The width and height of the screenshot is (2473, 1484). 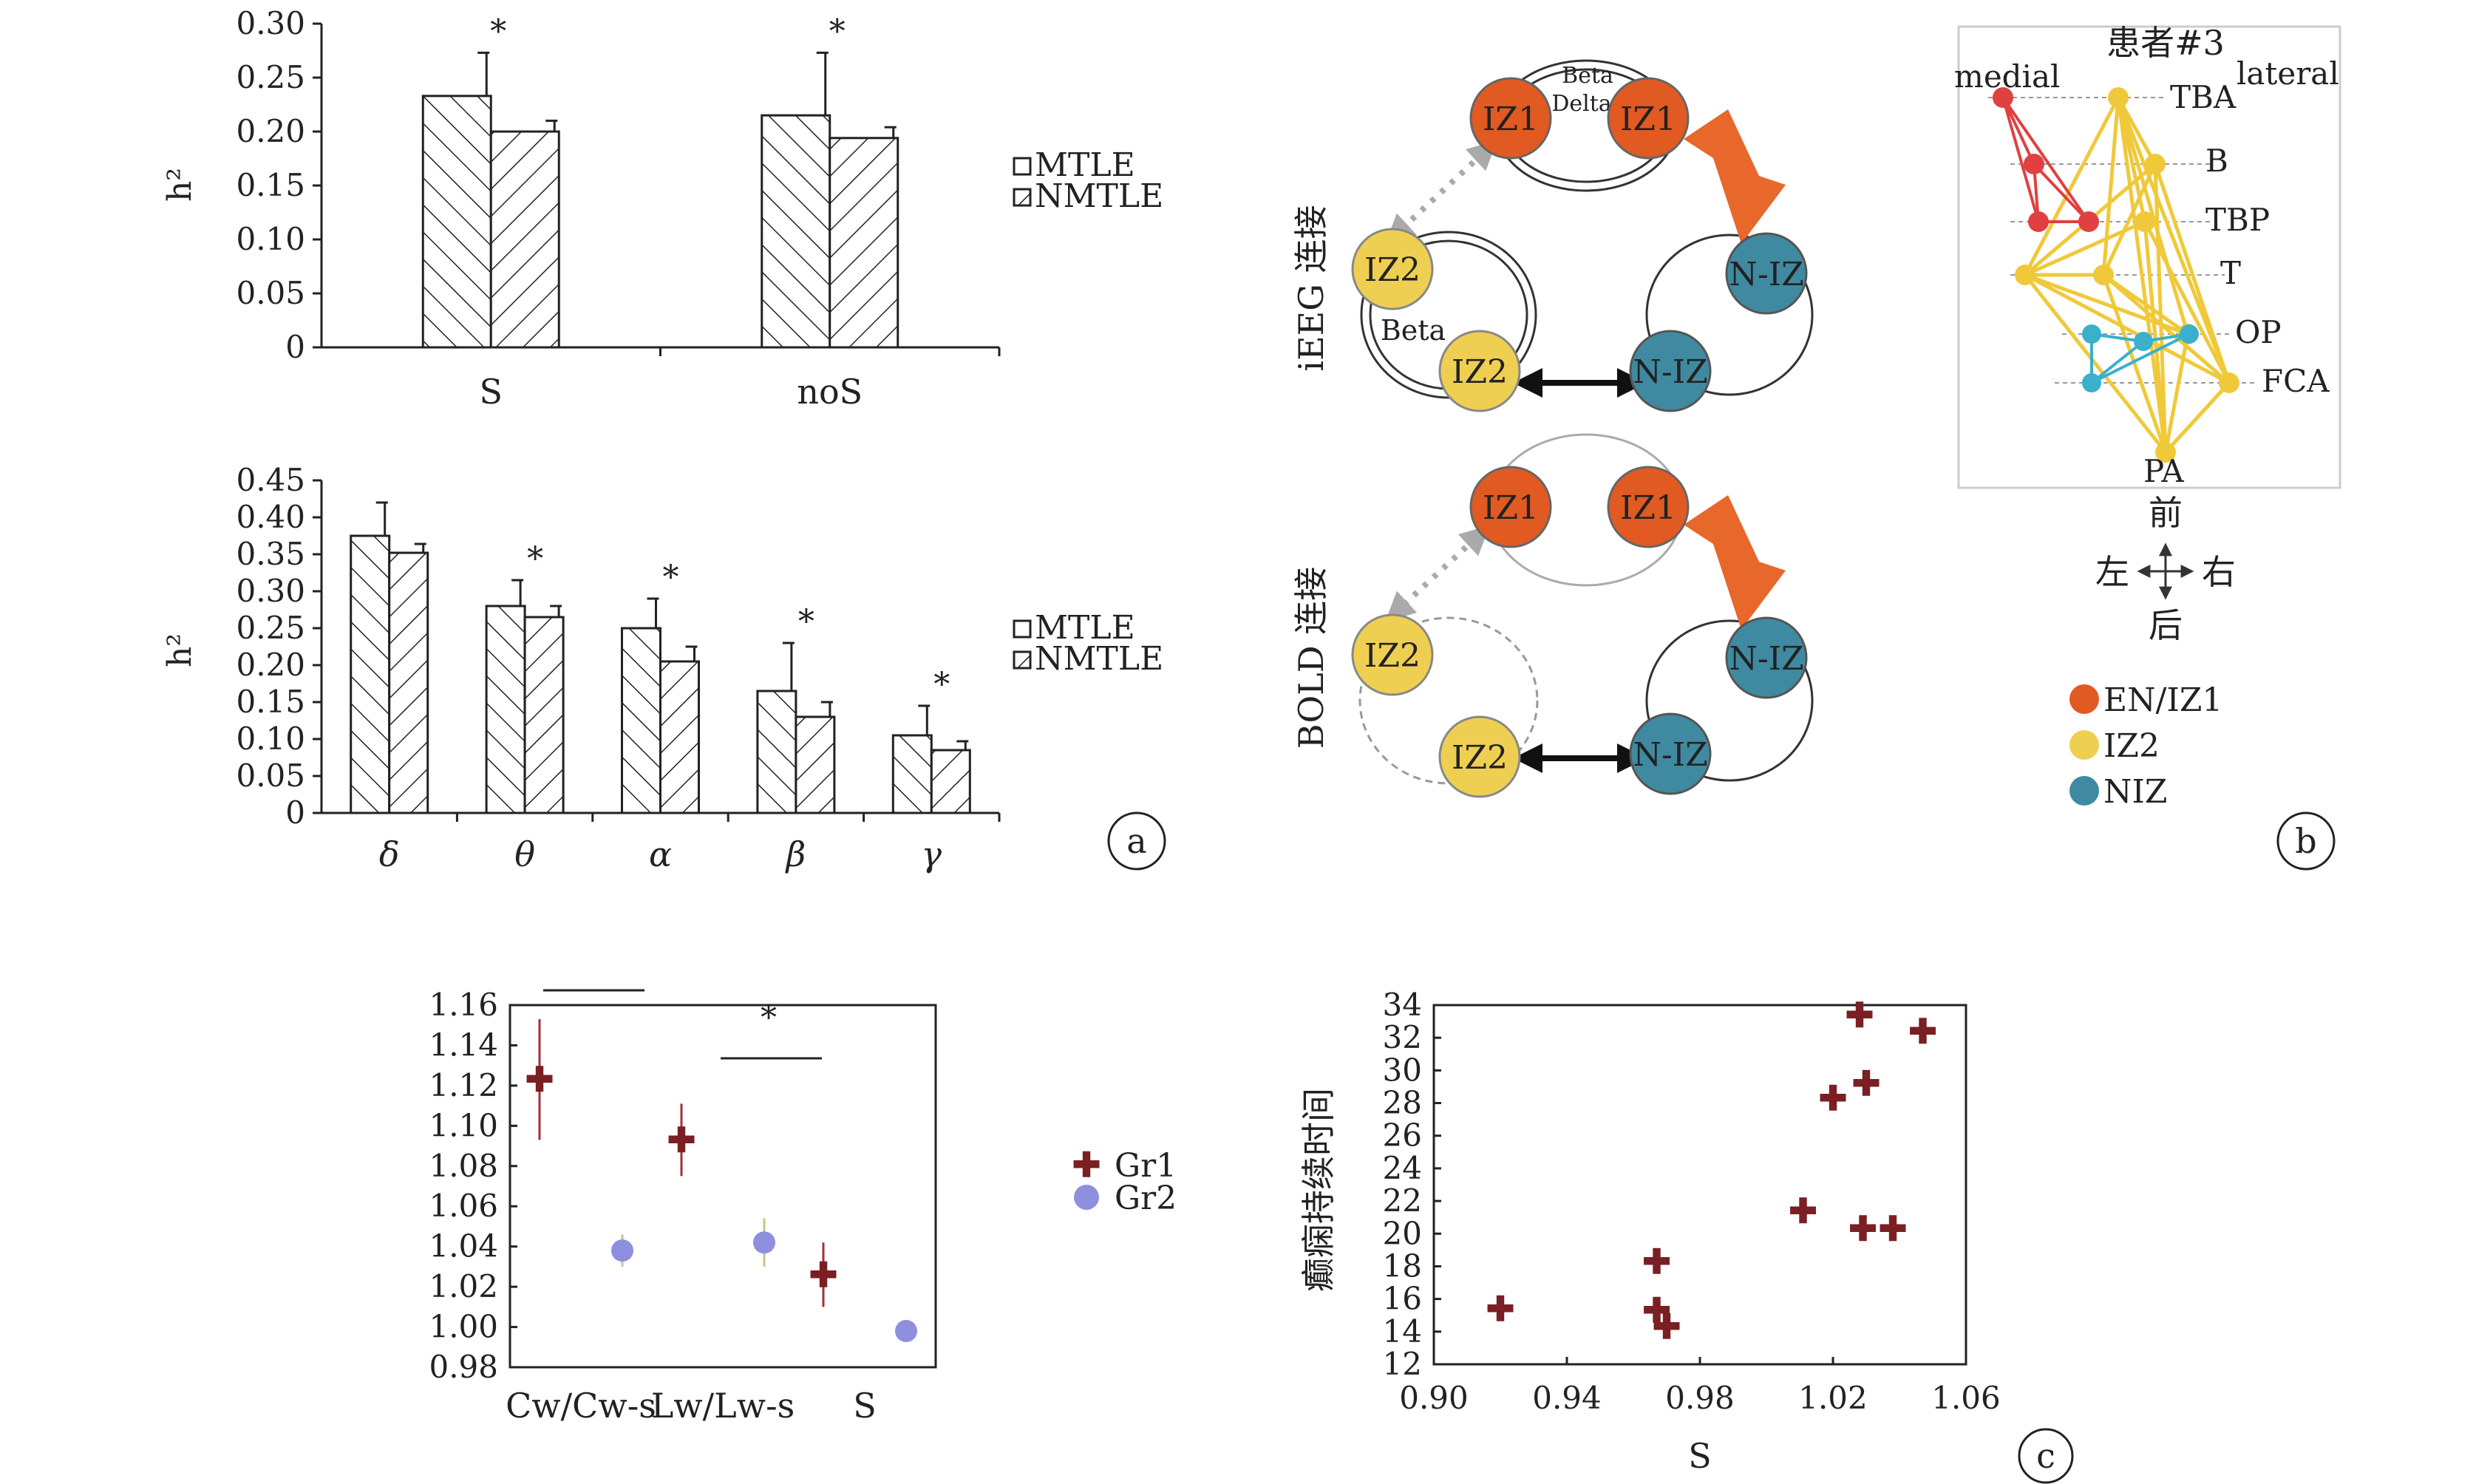 I want to click on ieeg-iz1-iz2-dotted-arrow, so click(x=1441, y=192).